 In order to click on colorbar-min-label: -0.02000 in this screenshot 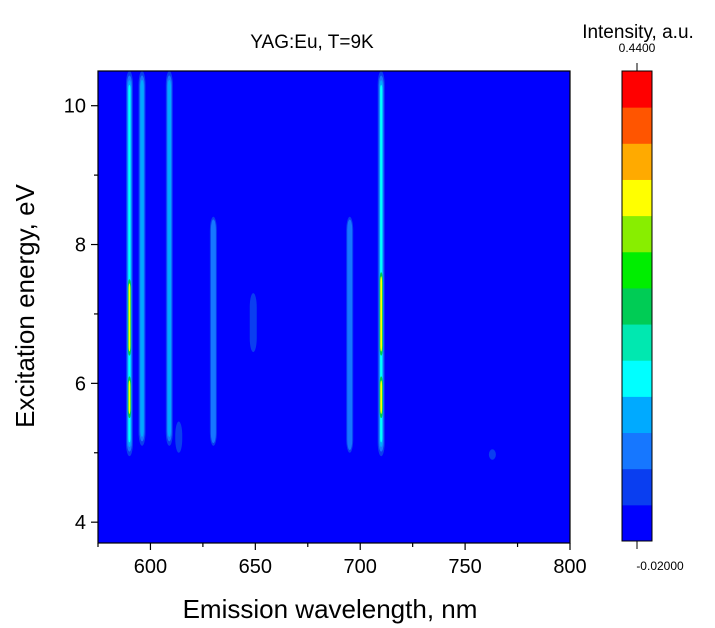, I will do `click(660, 566)`.